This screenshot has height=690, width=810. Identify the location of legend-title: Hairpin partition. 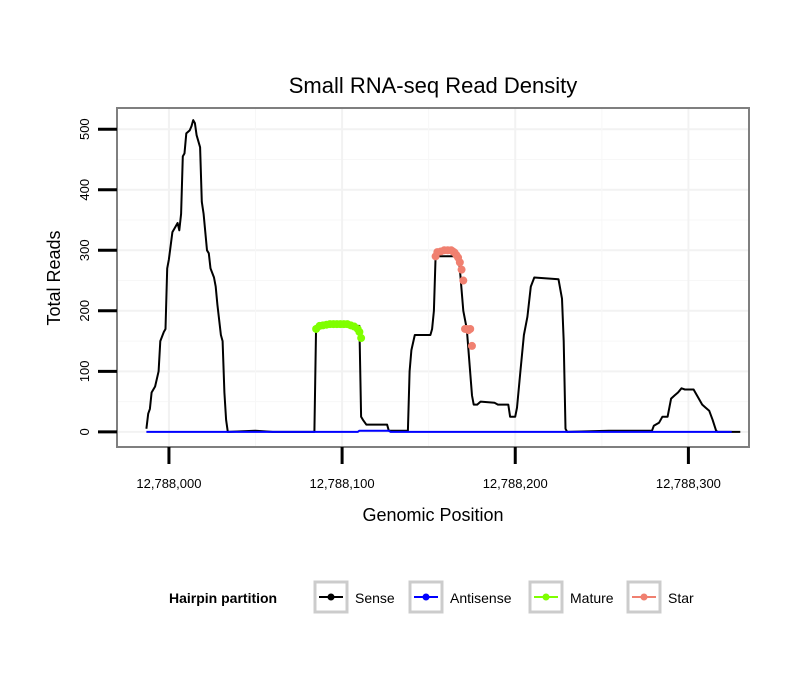
(223, 598).